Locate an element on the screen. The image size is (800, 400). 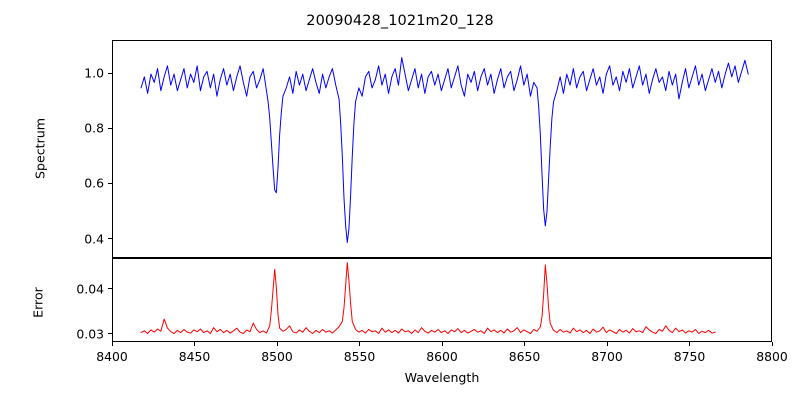
y-tick-label: 0.04 is located at coordinates (90, 289).